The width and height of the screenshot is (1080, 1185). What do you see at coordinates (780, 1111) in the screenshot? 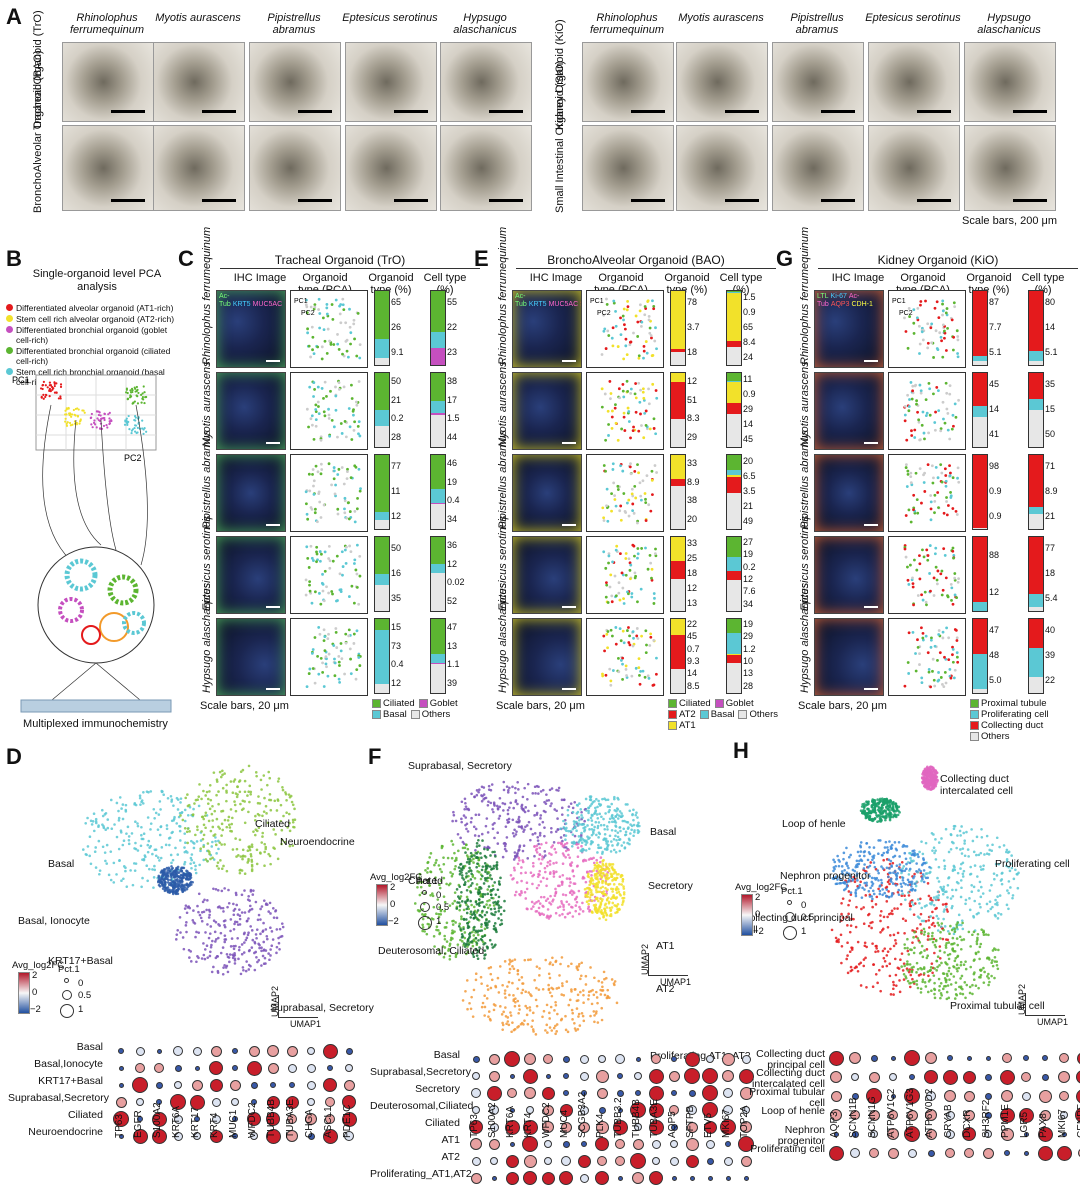
I see `panelH-row-label-3: Loop of henle` at bounding box center [780, 1111].